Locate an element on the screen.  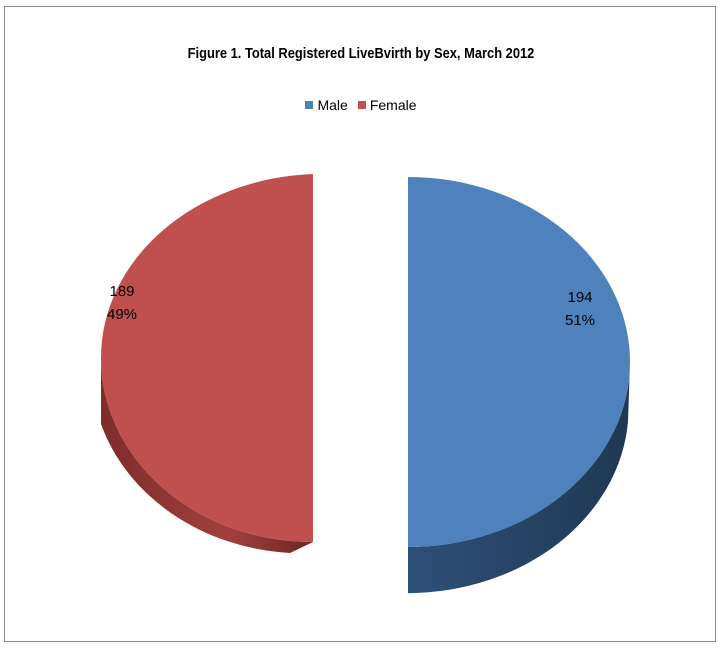
legend-swatch-female is located at coordinates (361, 105).